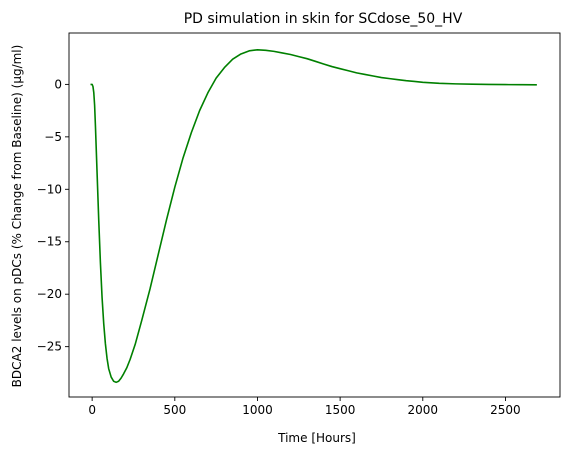 The width and height of the screenshot is (574, 460). What do you see at coordinates (423, 410) in the screenshot?
I see `x-tick-label: 2000` at bounding box center [423, 410].